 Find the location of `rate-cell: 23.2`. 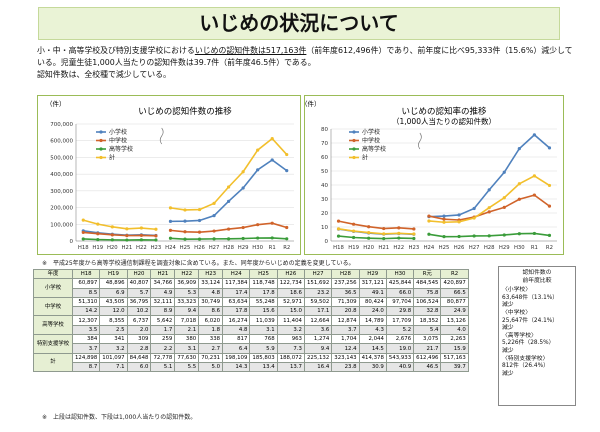

rate-cell: 23.2 is located at coordinates (318, 292).